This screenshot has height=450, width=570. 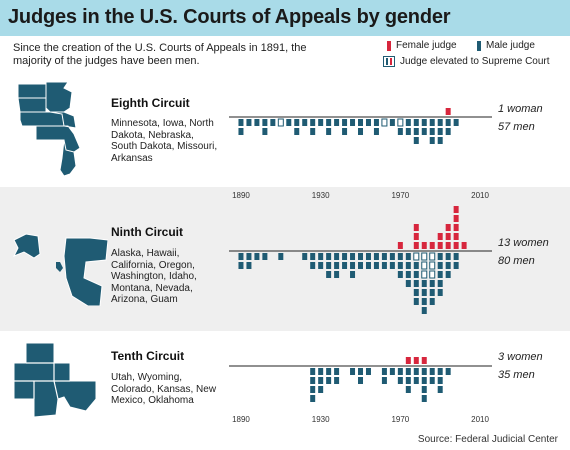 I want to click on legend-male-label: Male judge, so click(x=510, y=45).